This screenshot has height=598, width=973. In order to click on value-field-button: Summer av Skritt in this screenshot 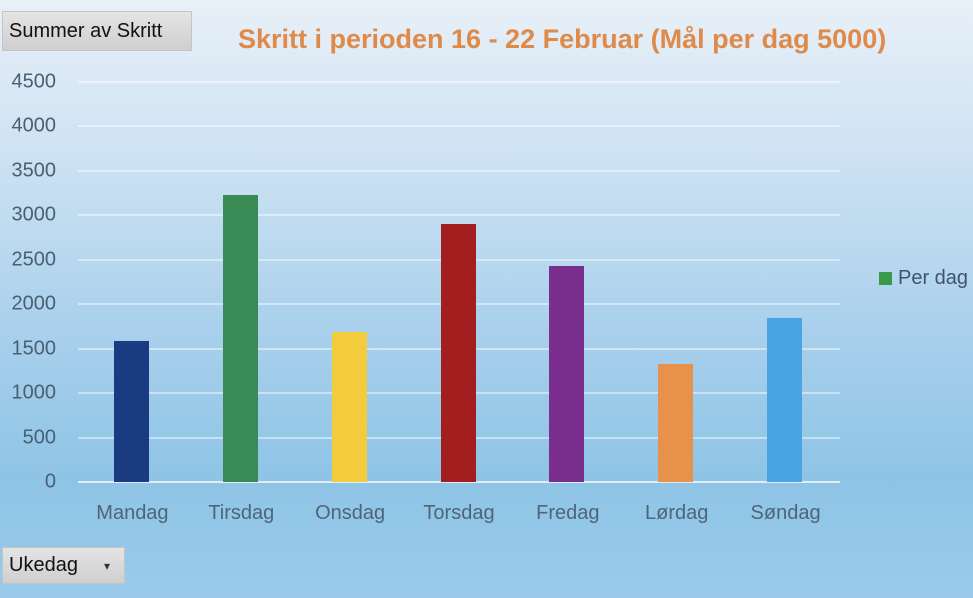, I will do `click(97, 31)`.